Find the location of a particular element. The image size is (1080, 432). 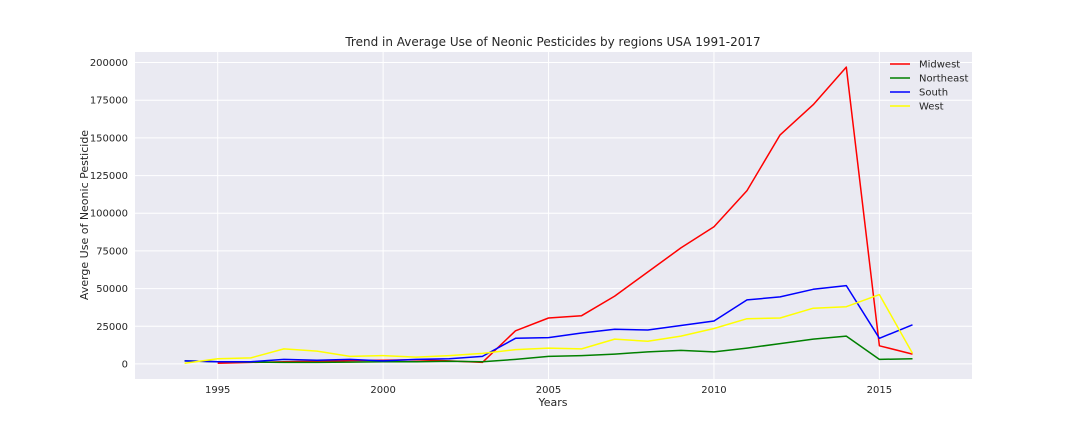

y-tick-label: 0 is located at coordinates (125, 364).